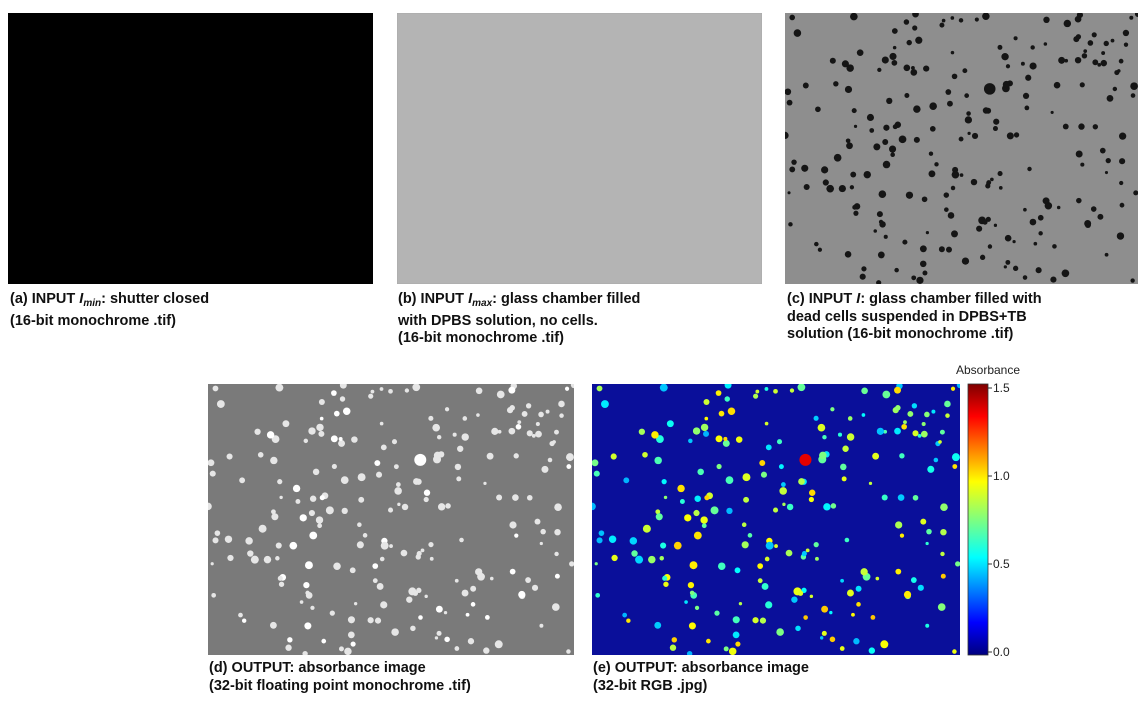  I want to click on image-imax, so click(579, 148).